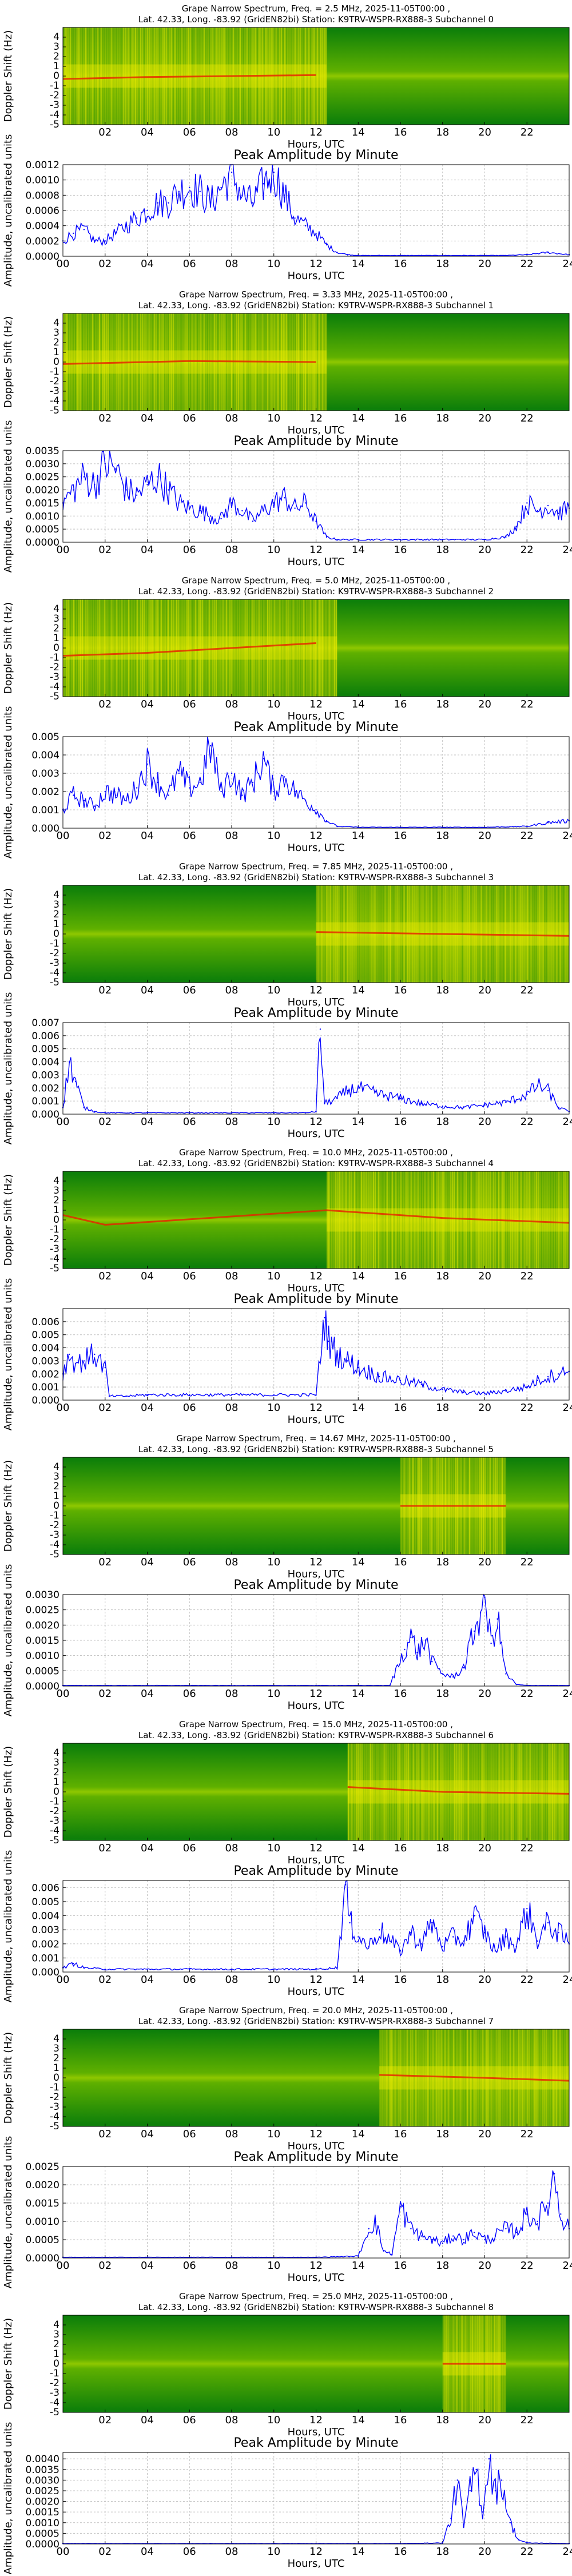  Describe the element at coordinates (56, 2325) in the screenshot. I see `y-tick-label: 4` at that location.